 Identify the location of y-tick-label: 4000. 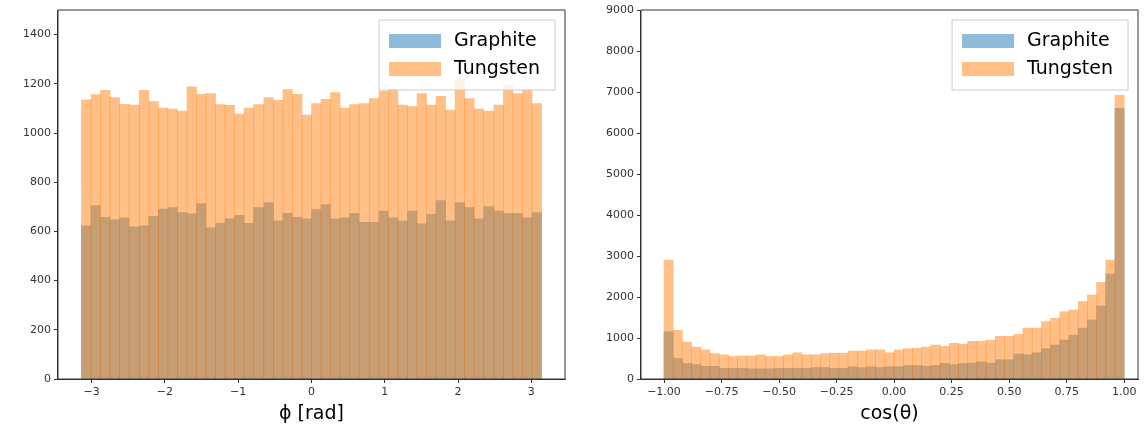
(619, 214).